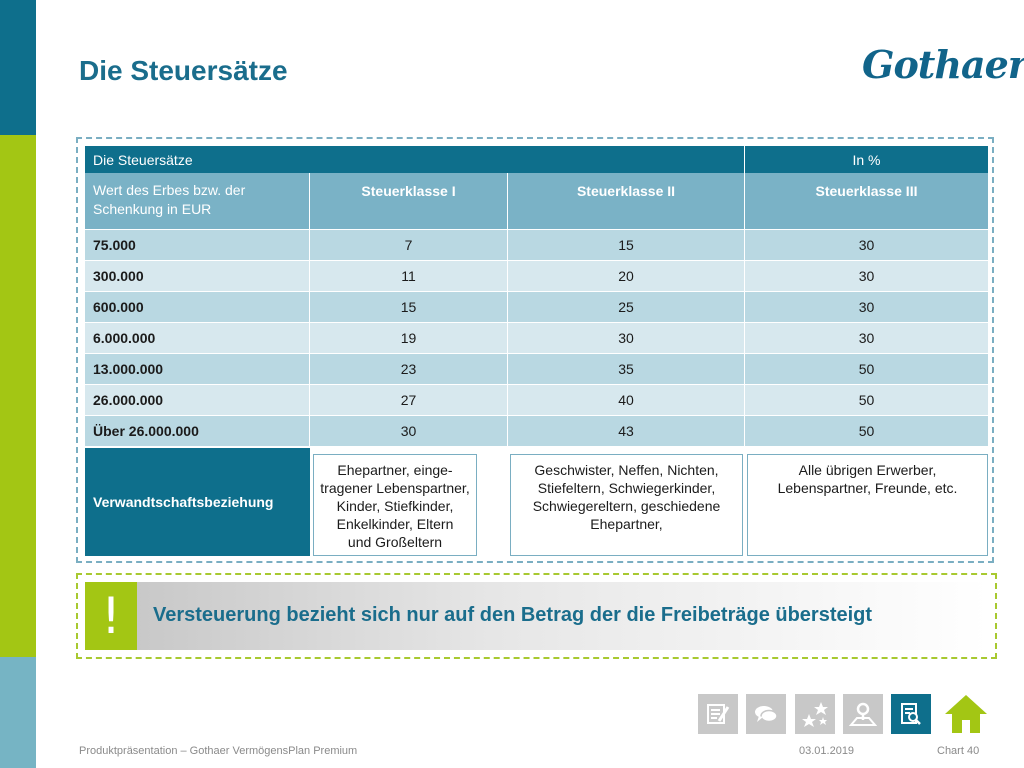 Image resolution: width=1024 pixels, height=768 pixels. Describe the element at coordinates (409, 245) in the screenshot. I see `rate-class-1: 7` at that location.